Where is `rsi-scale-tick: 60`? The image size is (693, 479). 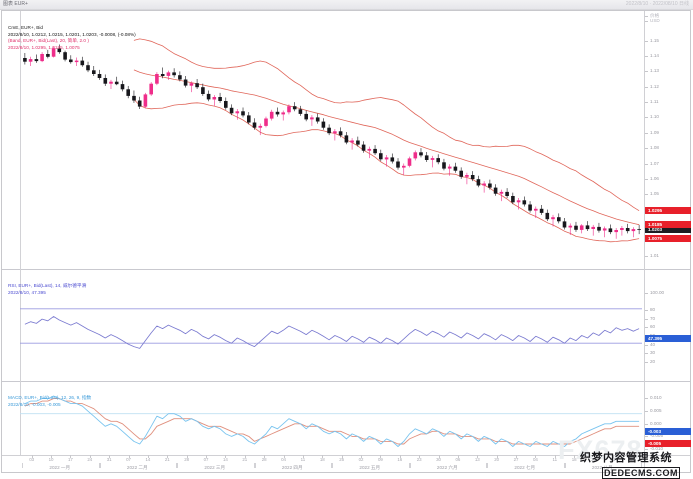
rsi-scale-tick: 60 is located at coordinates (668, 327).